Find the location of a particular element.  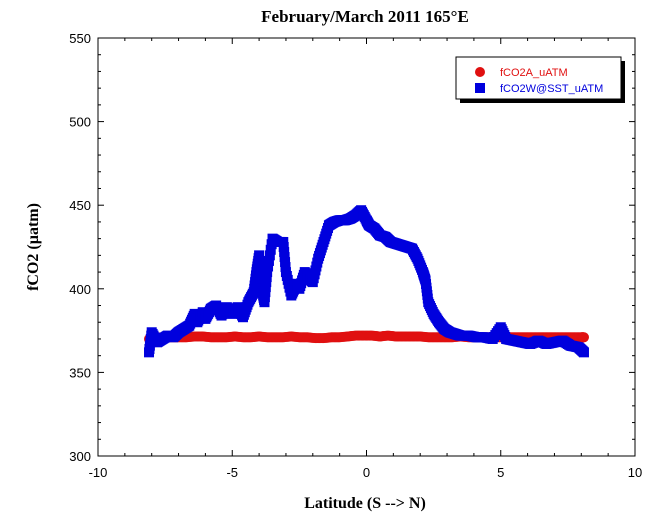

x-tick-label: -10 is located at coordinates (98, 472).